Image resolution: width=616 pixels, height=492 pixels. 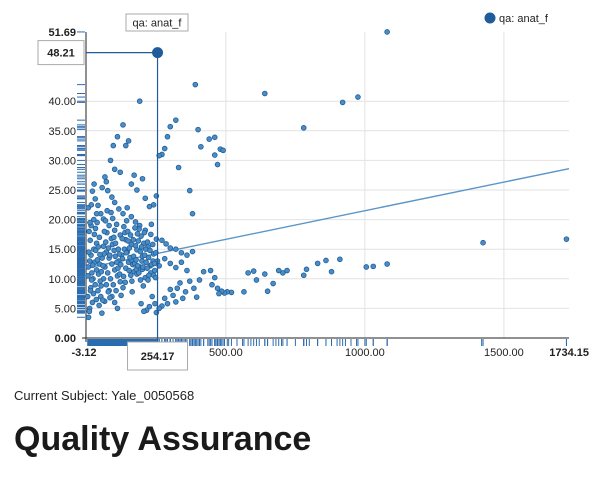 I want to click on x-tick-label: 1000.00, so click(x=365, y=353).